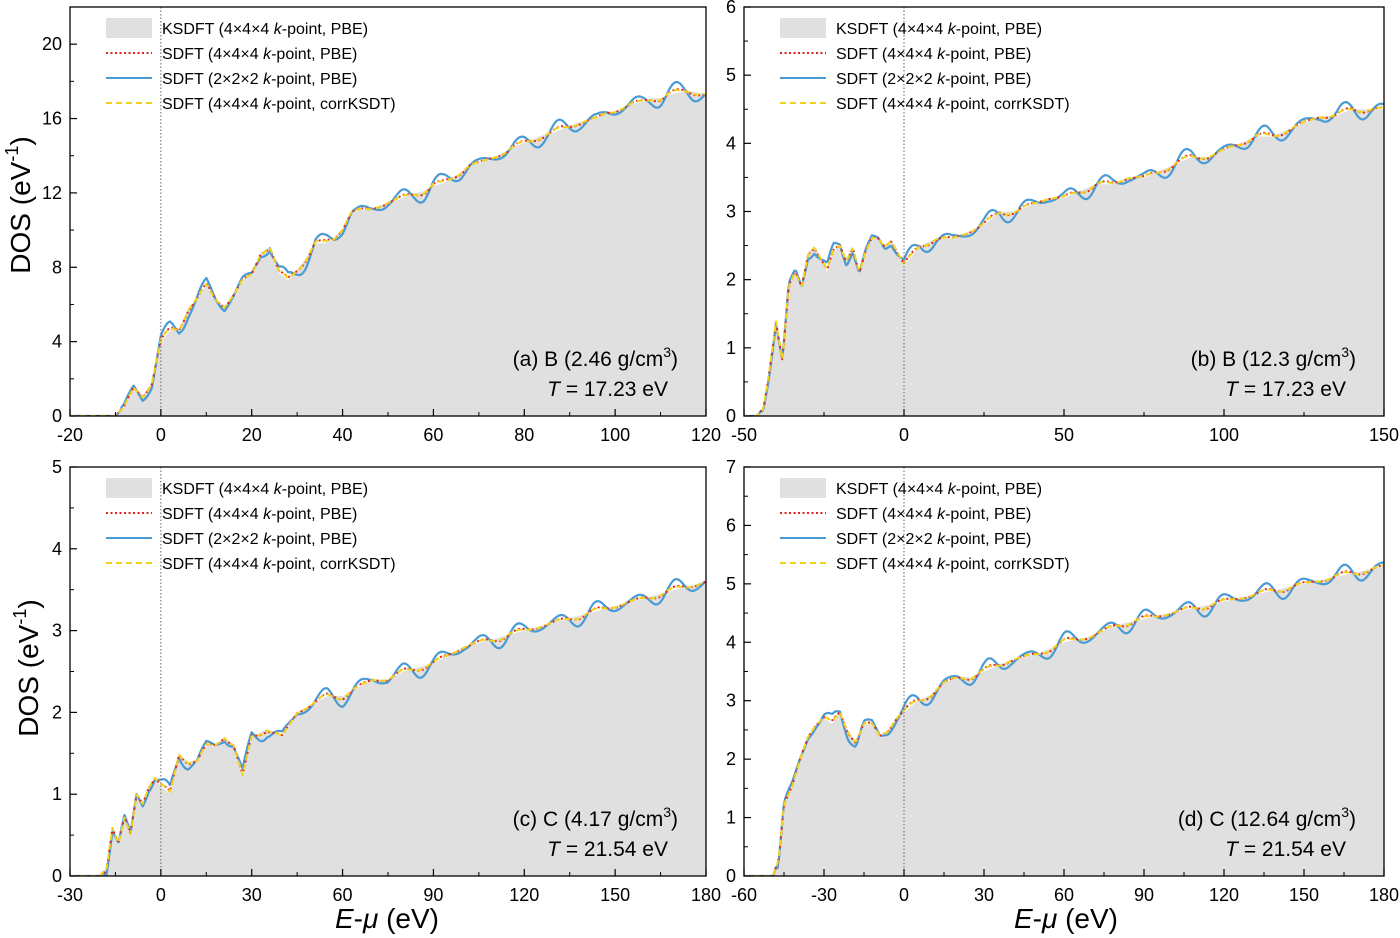 Image resolution: width=1400 pixels, height=938 pixels. Describe the element at coordinates (343, 435) in the screenshot. I see `x-tick-label: 40` at that location.